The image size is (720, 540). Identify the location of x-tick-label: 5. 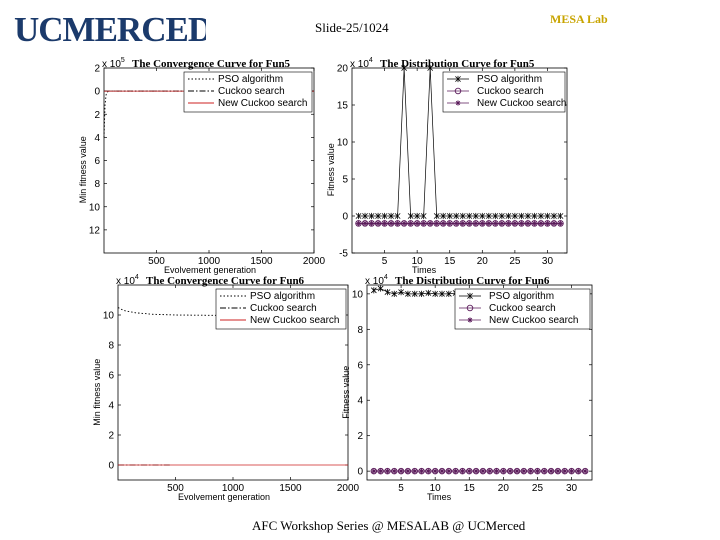
(401, 488).